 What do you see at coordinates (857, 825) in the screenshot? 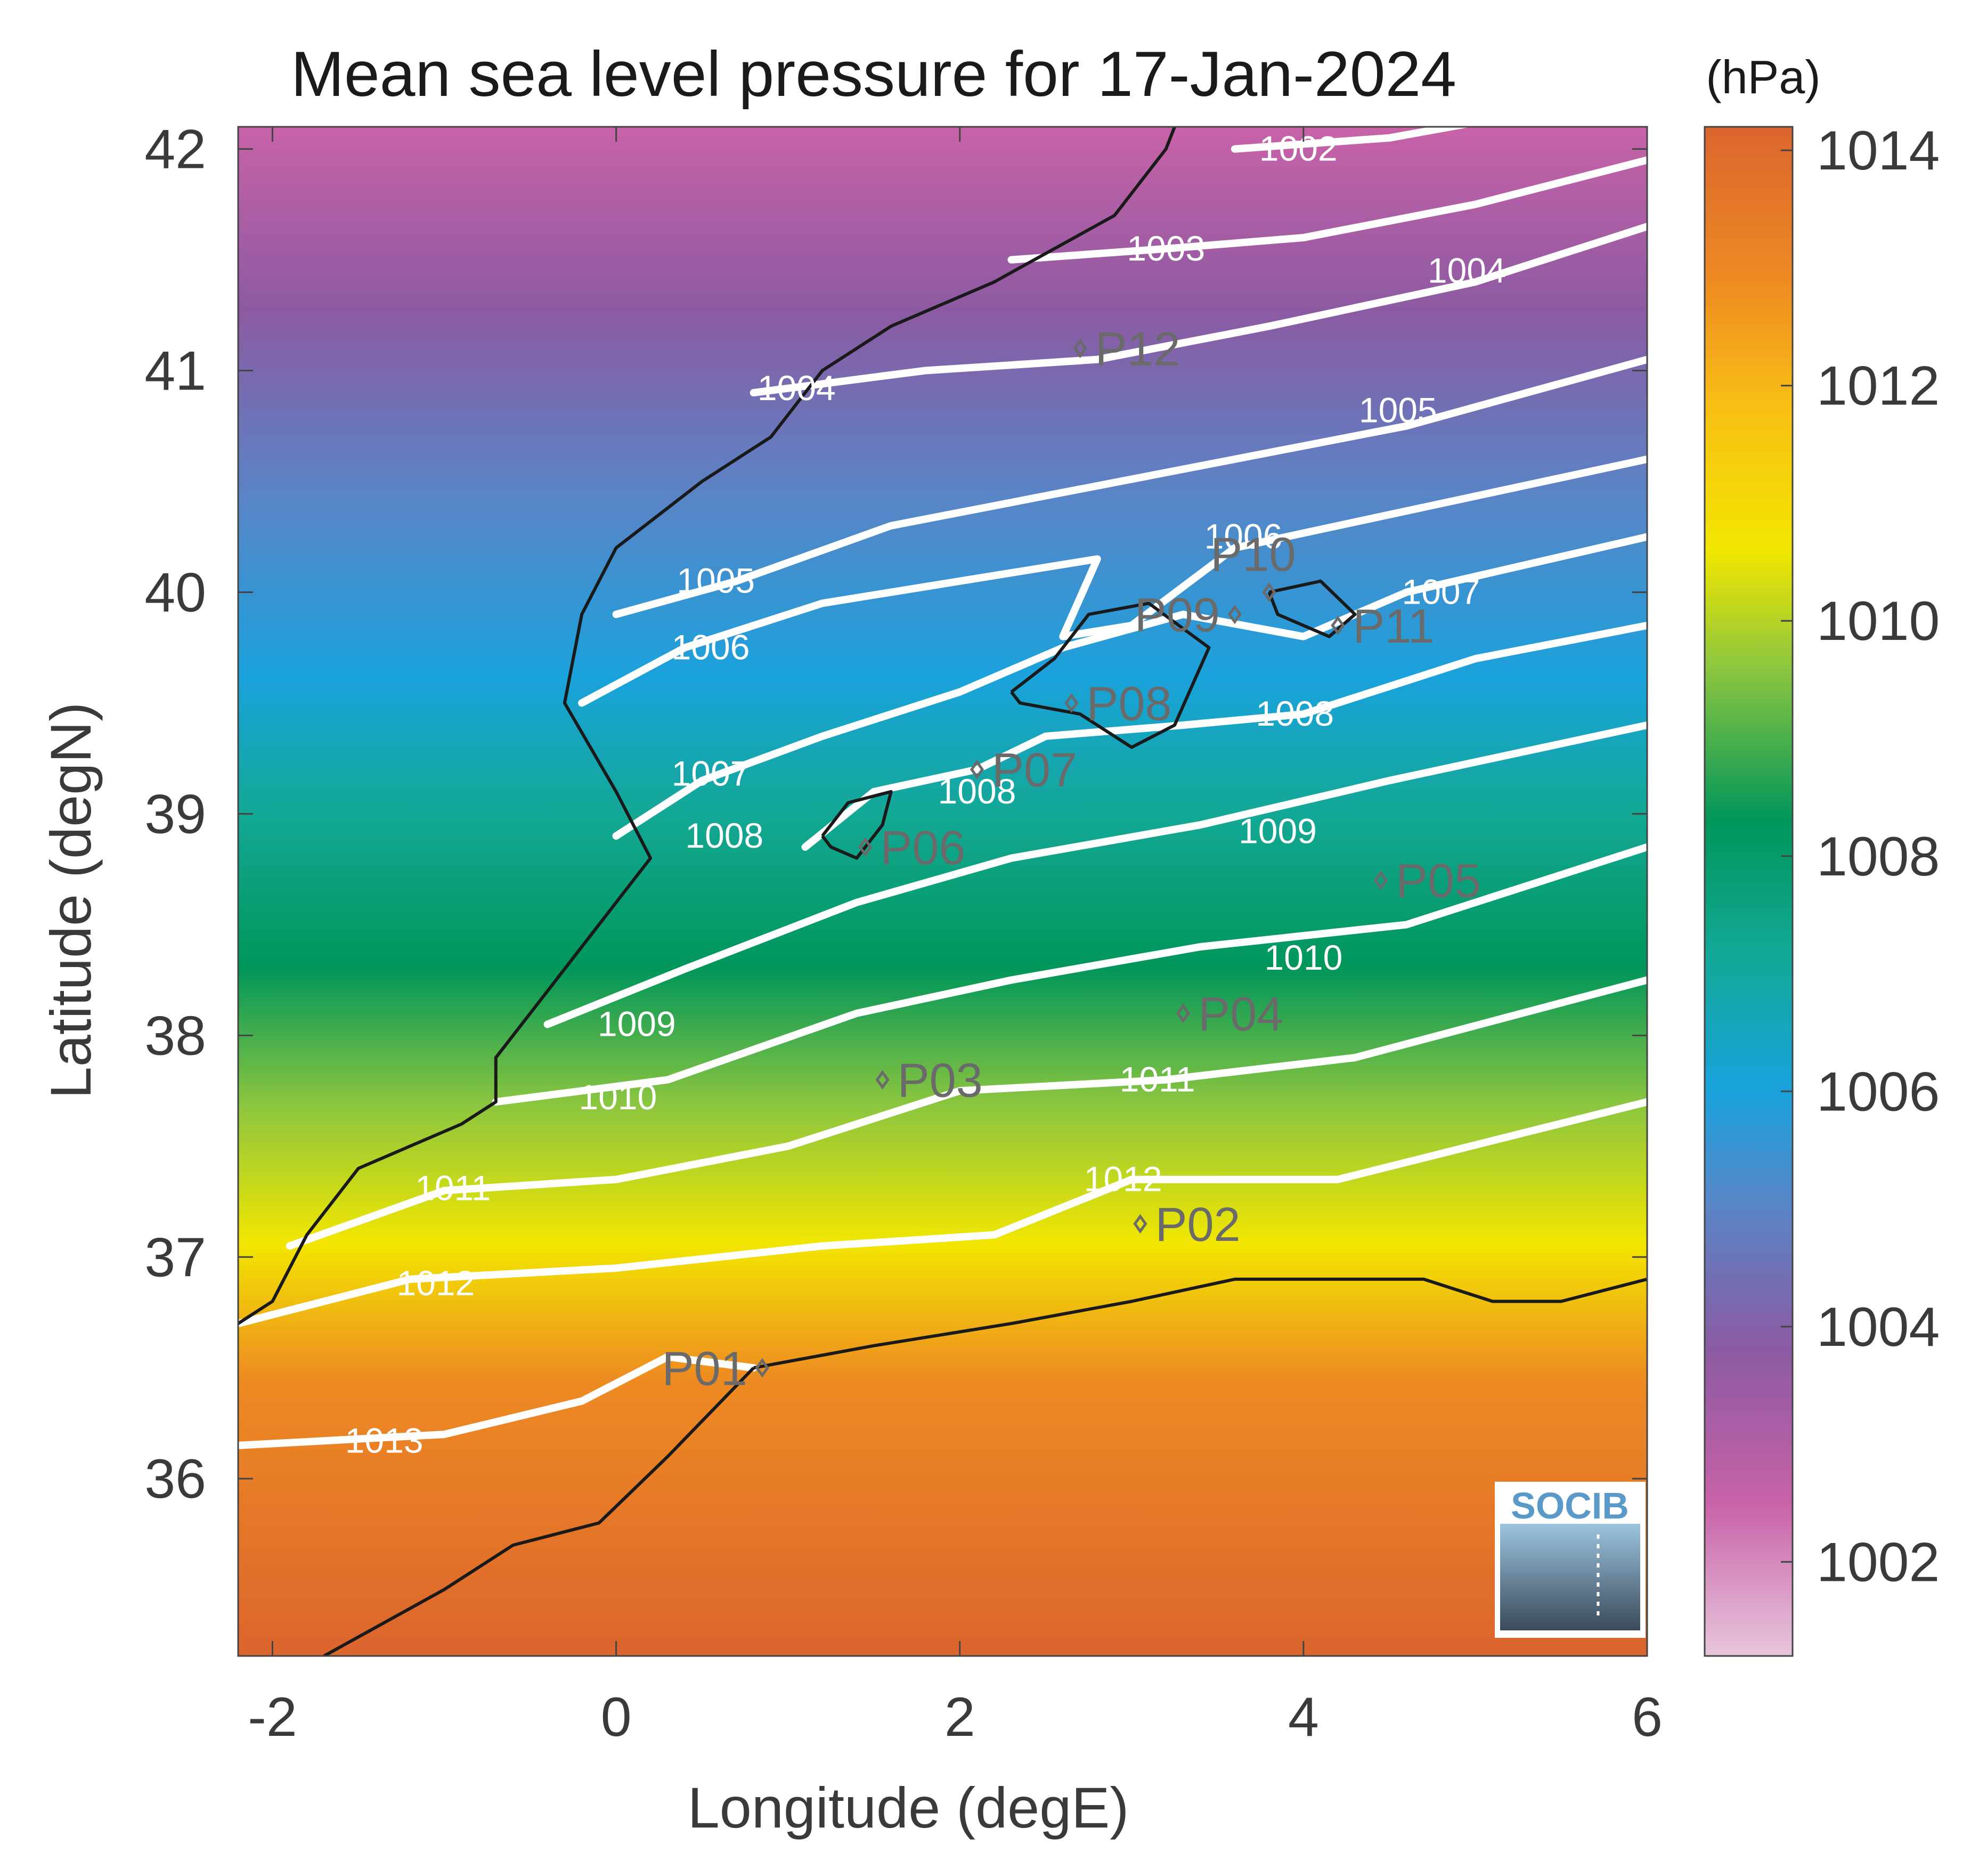
I see `coastline-ibiza` at bounding box center [857, 825].